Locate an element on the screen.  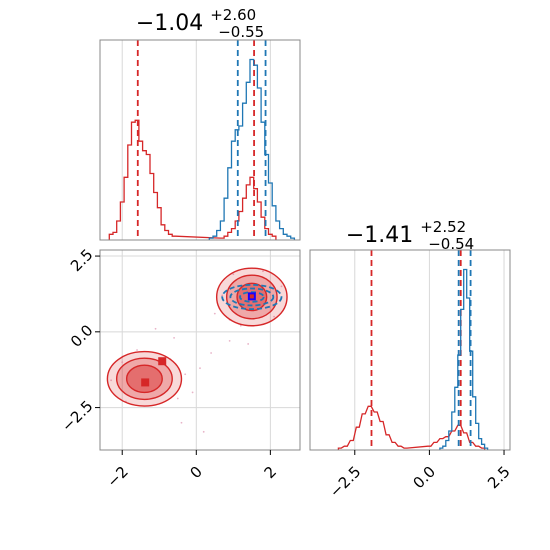
histogram-1-frame is located at coordinates (200, 140).